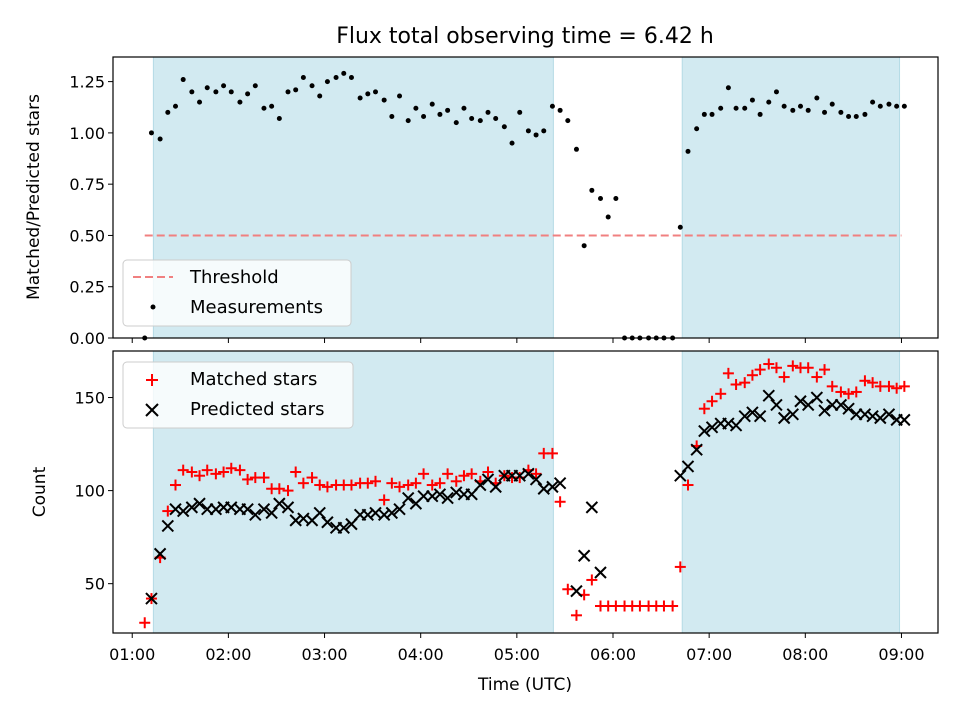 This screenshot has width=960, height=720. I want to click on legend-measurements-swatch, so click(153, 307).